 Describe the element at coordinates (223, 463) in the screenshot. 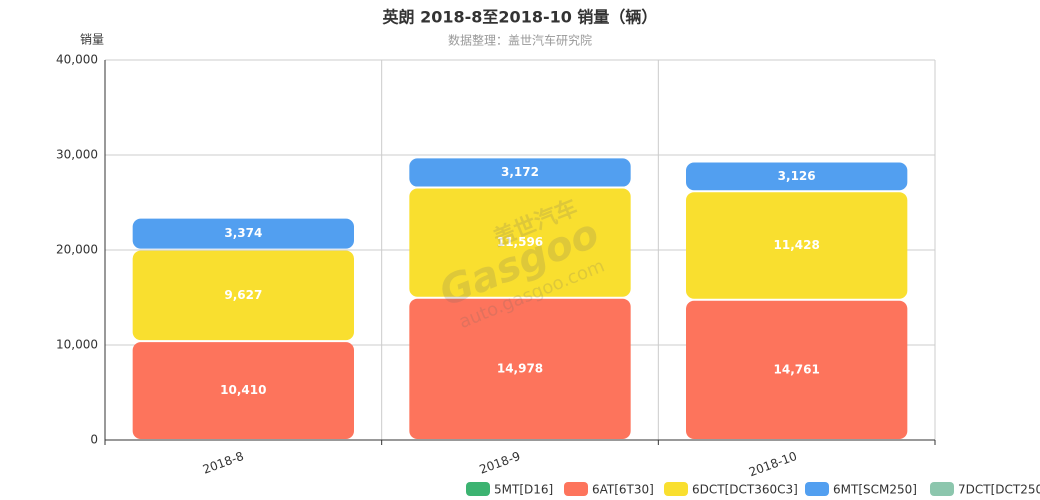

I see `x-tick-label: 2018-8` at that location.